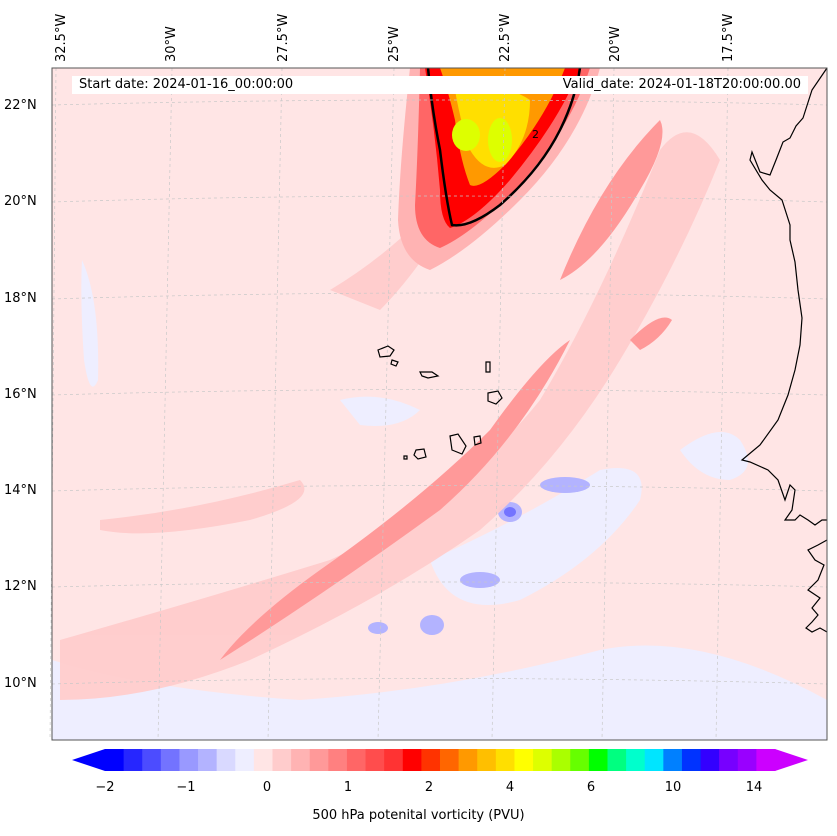 Image resolution: width=837 pixels, height=836 pixels. I want to click on lat-label-20n: 20°N, so click(20, 201).